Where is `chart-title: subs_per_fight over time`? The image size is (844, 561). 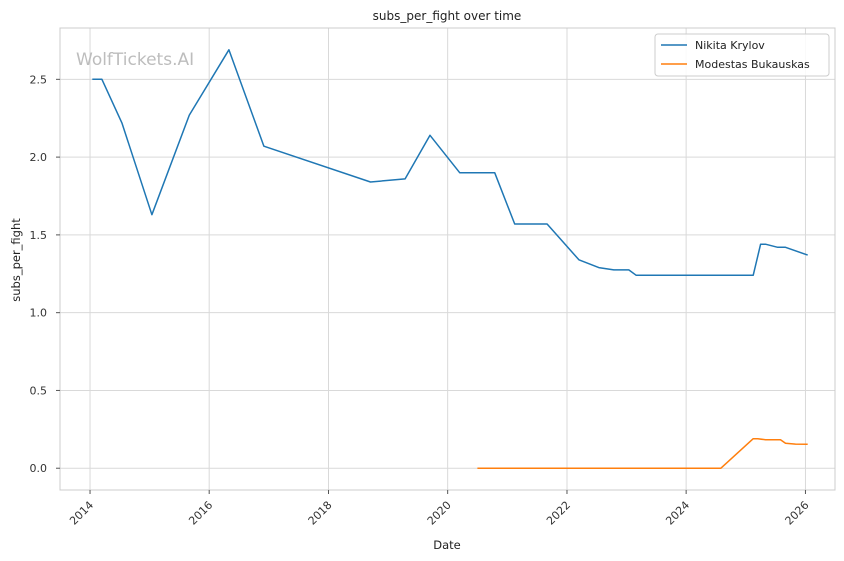
chart-title: subs_per_fight over time is located at coordinates (447, 16).